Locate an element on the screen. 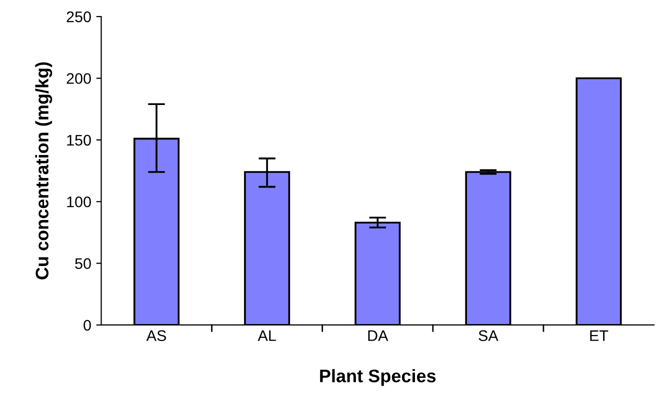 Image resolution: width=666 pixels, height=414 pixels. x-tick-label: DA is located at coordinates (378, 335).